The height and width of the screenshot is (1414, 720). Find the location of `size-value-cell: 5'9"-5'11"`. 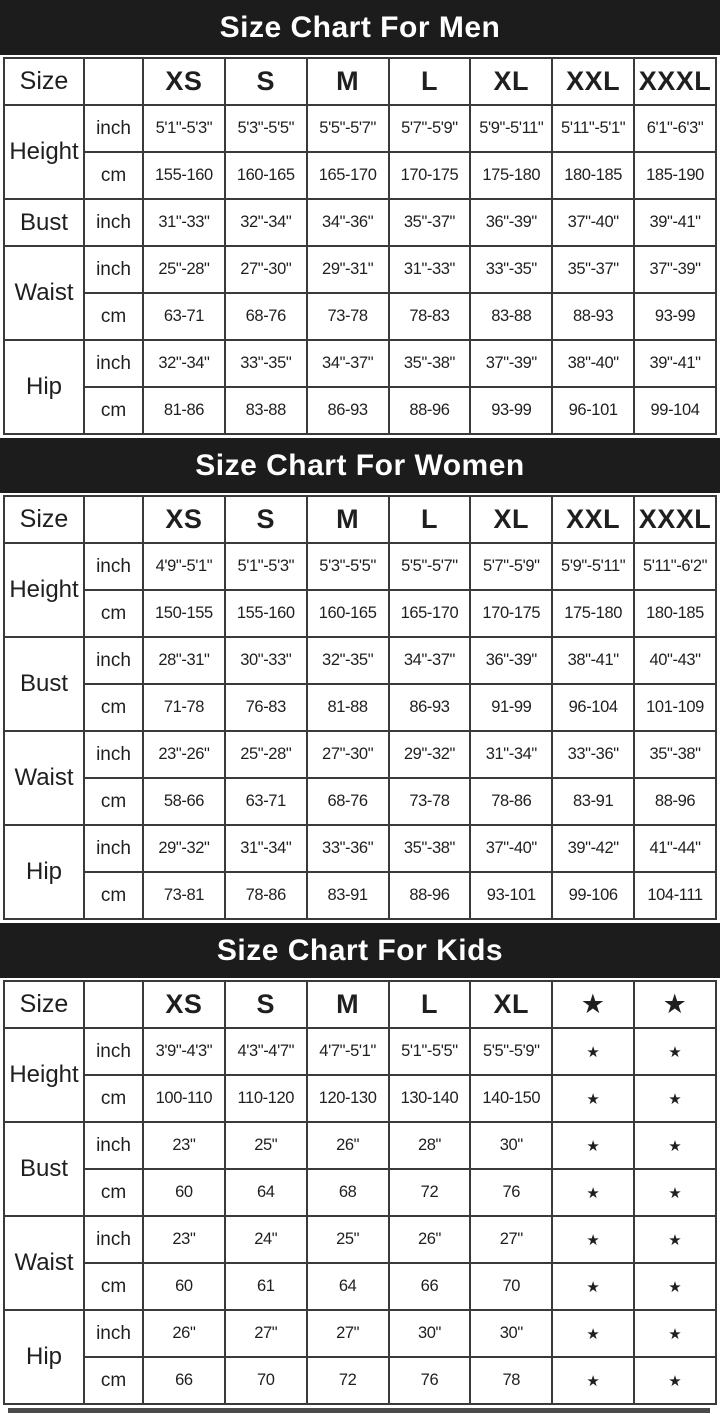

size-value-cell: 5'9"-5'11" is located at coordinates (593, 566).